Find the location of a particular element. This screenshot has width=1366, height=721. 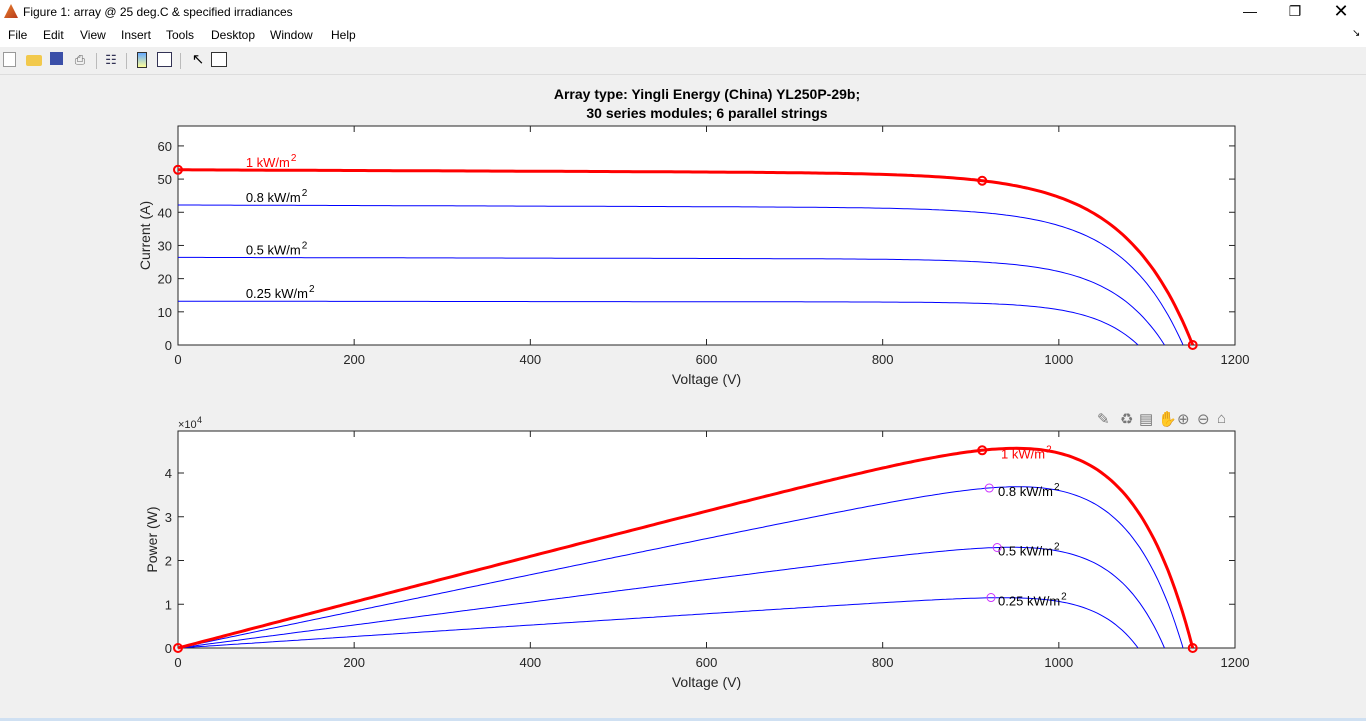

curve-08kWm2 is located at coordinates (681, 275).